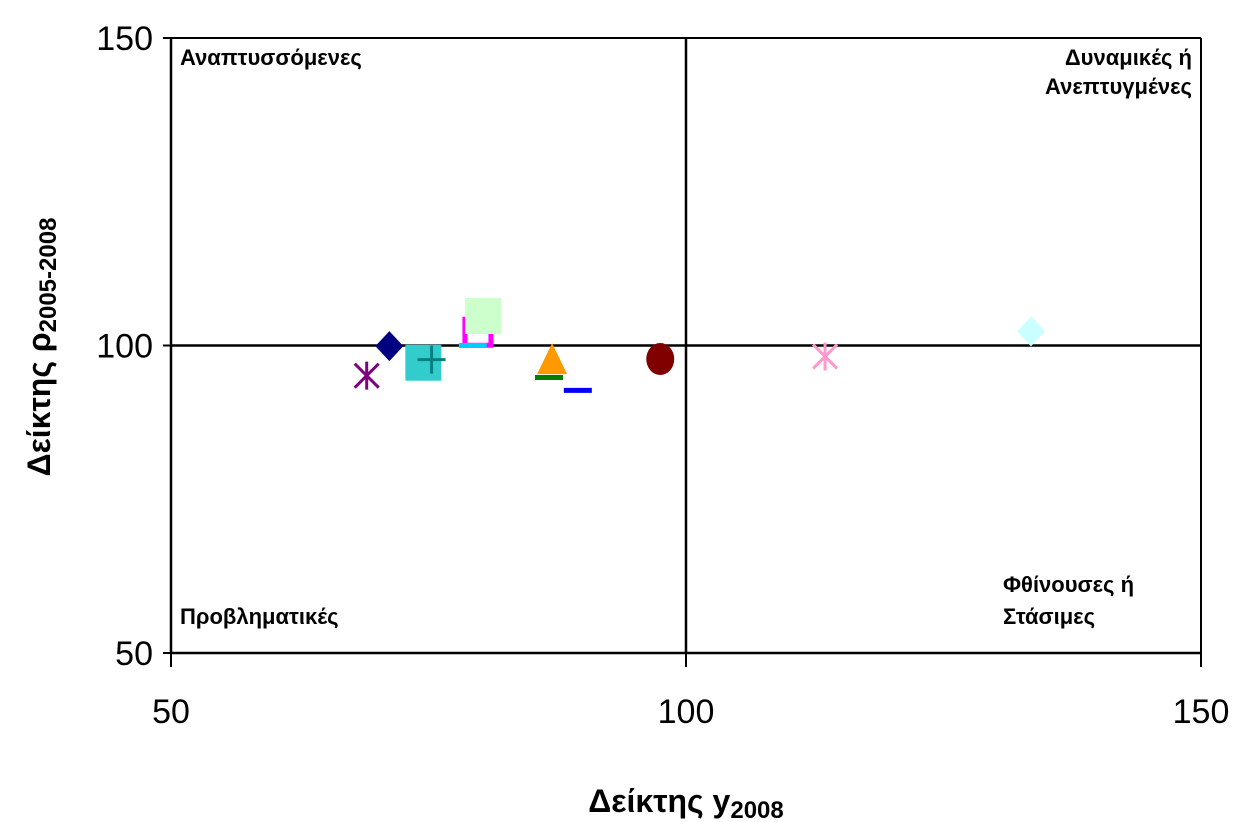 The width and height of the screenshot is (1234, 822). What do you see at coordinates (1201, 712) in the screenshot?
I see `x-tick-label: 150` at bounding box center [1201, 712].